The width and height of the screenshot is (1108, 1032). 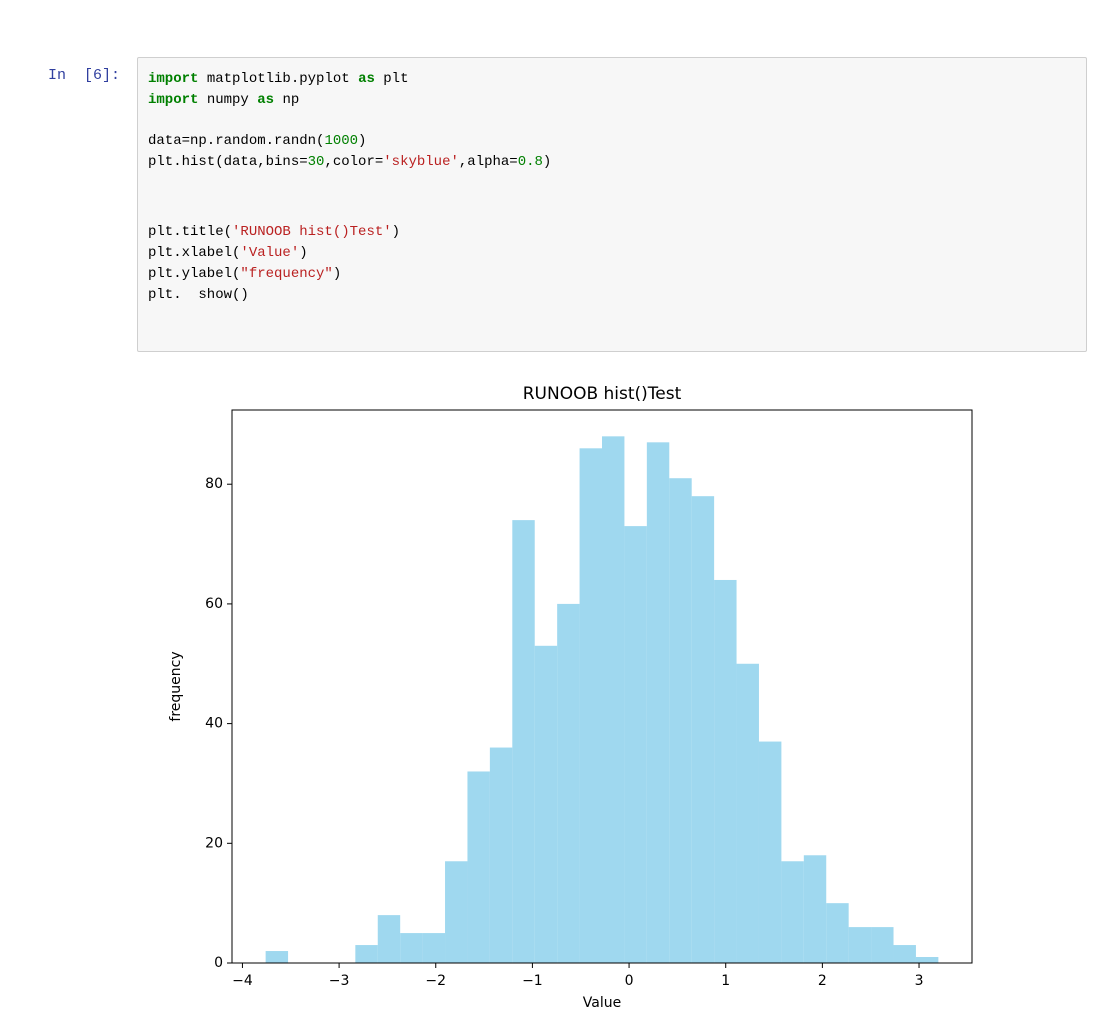 I want to click on x-tick-label: −2, so click(x=435, y=981).